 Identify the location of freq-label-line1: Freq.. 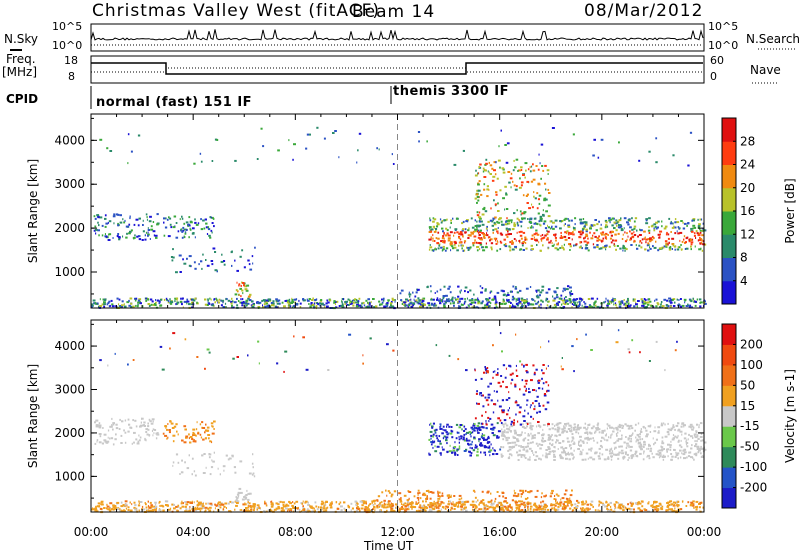
(21, 59).